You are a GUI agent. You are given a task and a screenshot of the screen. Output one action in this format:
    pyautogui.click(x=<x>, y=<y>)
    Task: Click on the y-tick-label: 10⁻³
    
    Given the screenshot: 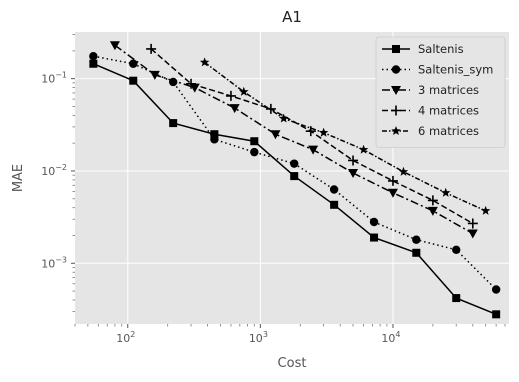 What is the action you would take?
    pyautogui.click(x=54, y=262)
    